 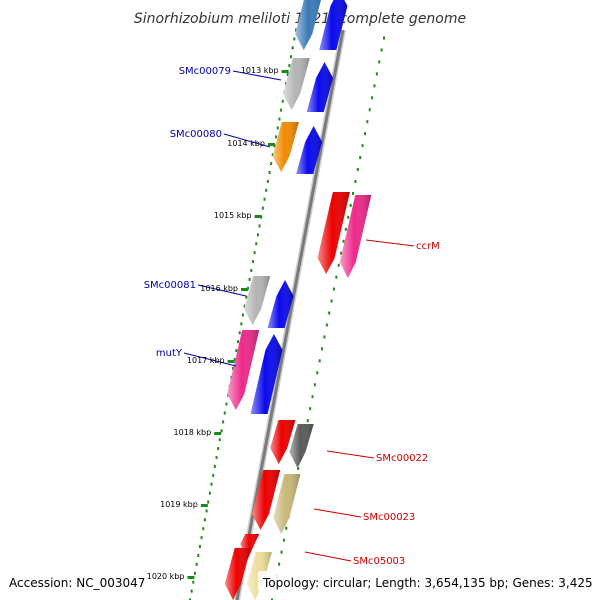 What do you see at coordinates (285, 147) in the screenshot?
I see `gene-orange-smc00080` at bounding box center [285, 147].